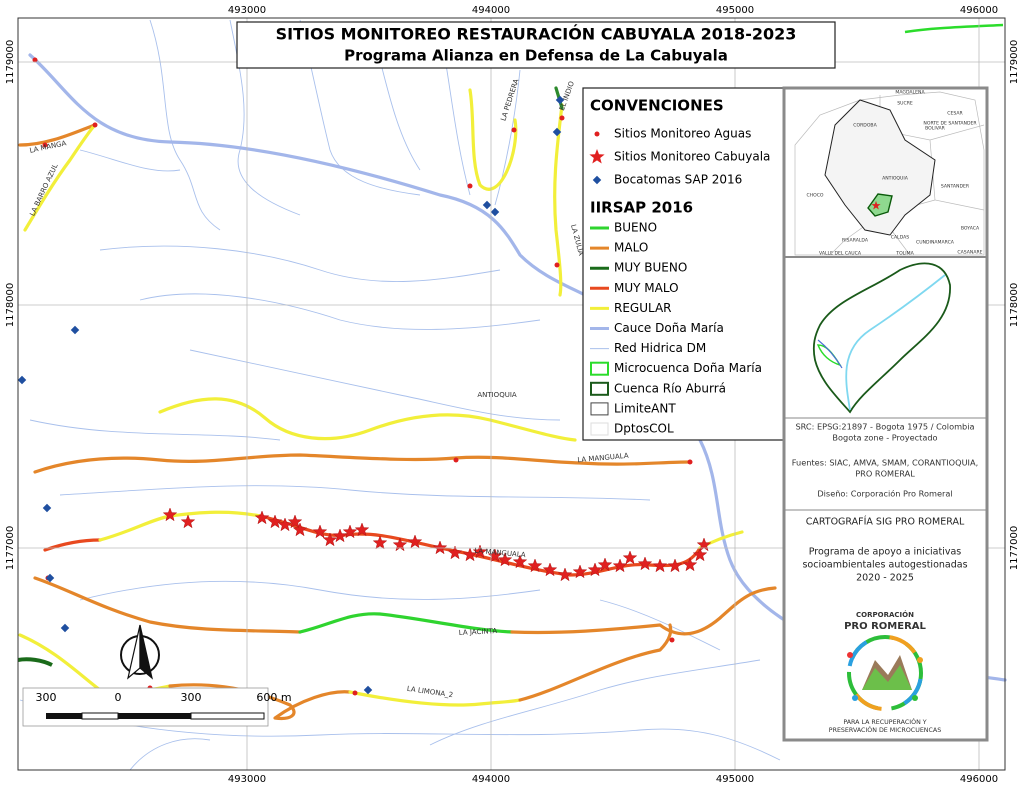 Image resolution: width=1024 pixels, height=791 pixels. I want to click on legend-box, so click(683, 264).